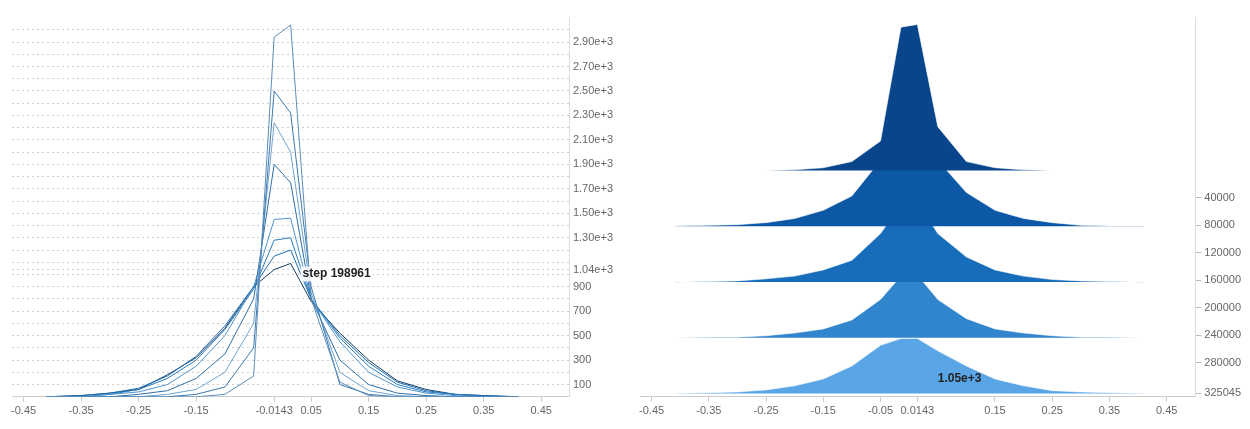 This screenshot has width=1250, height=429. Describe the element at coordinates (593, 212) in the screenshot. I see `y-tick-label: 1.50e+3` at that location.